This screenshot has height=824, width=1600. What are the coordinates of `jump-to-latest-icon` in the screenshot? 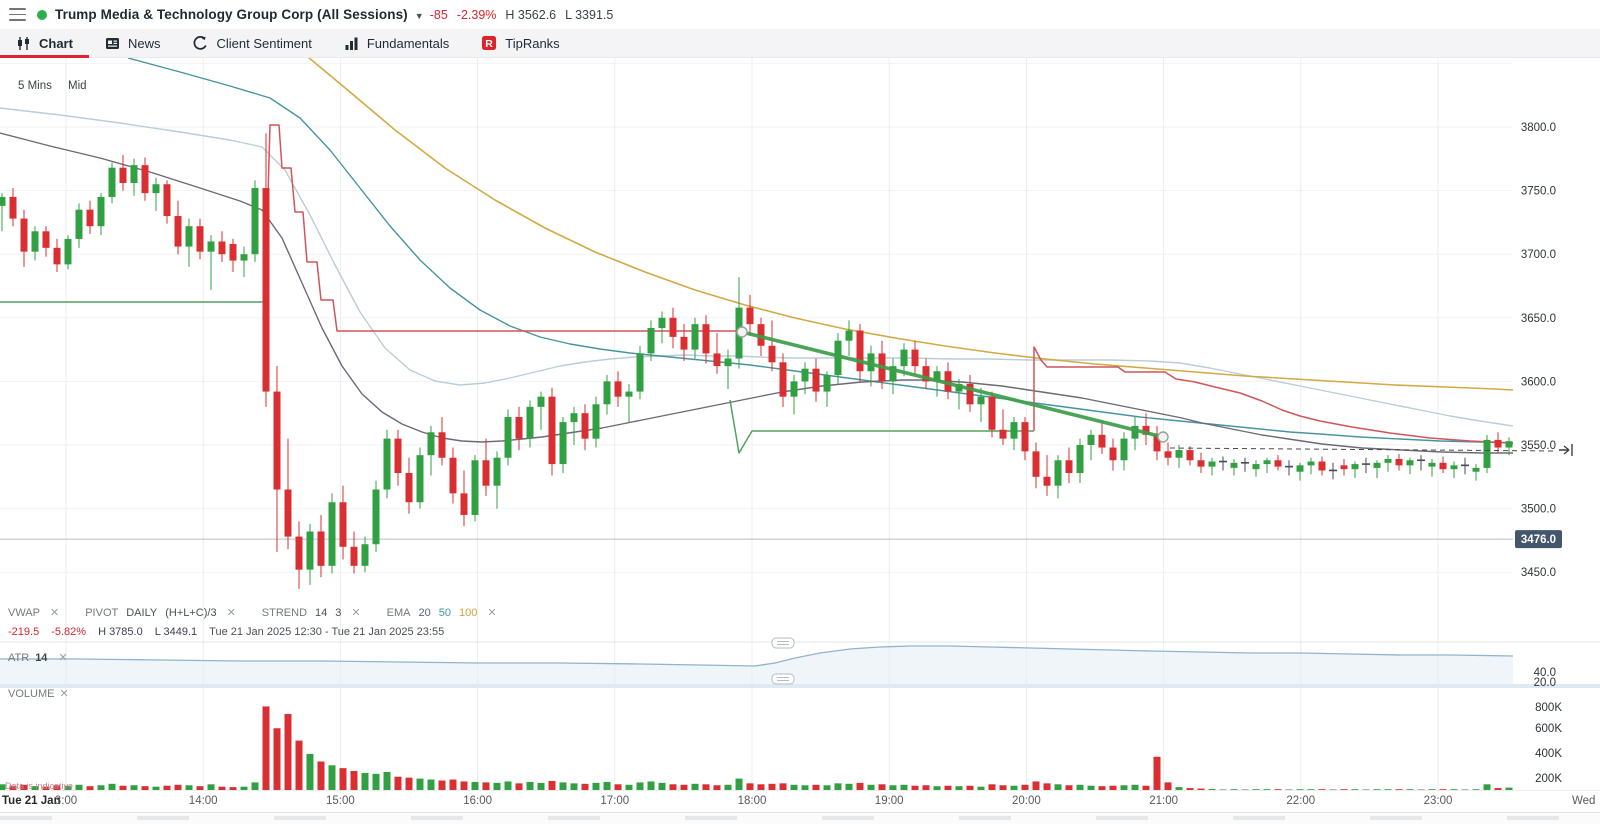 It's located at (1566, 450).